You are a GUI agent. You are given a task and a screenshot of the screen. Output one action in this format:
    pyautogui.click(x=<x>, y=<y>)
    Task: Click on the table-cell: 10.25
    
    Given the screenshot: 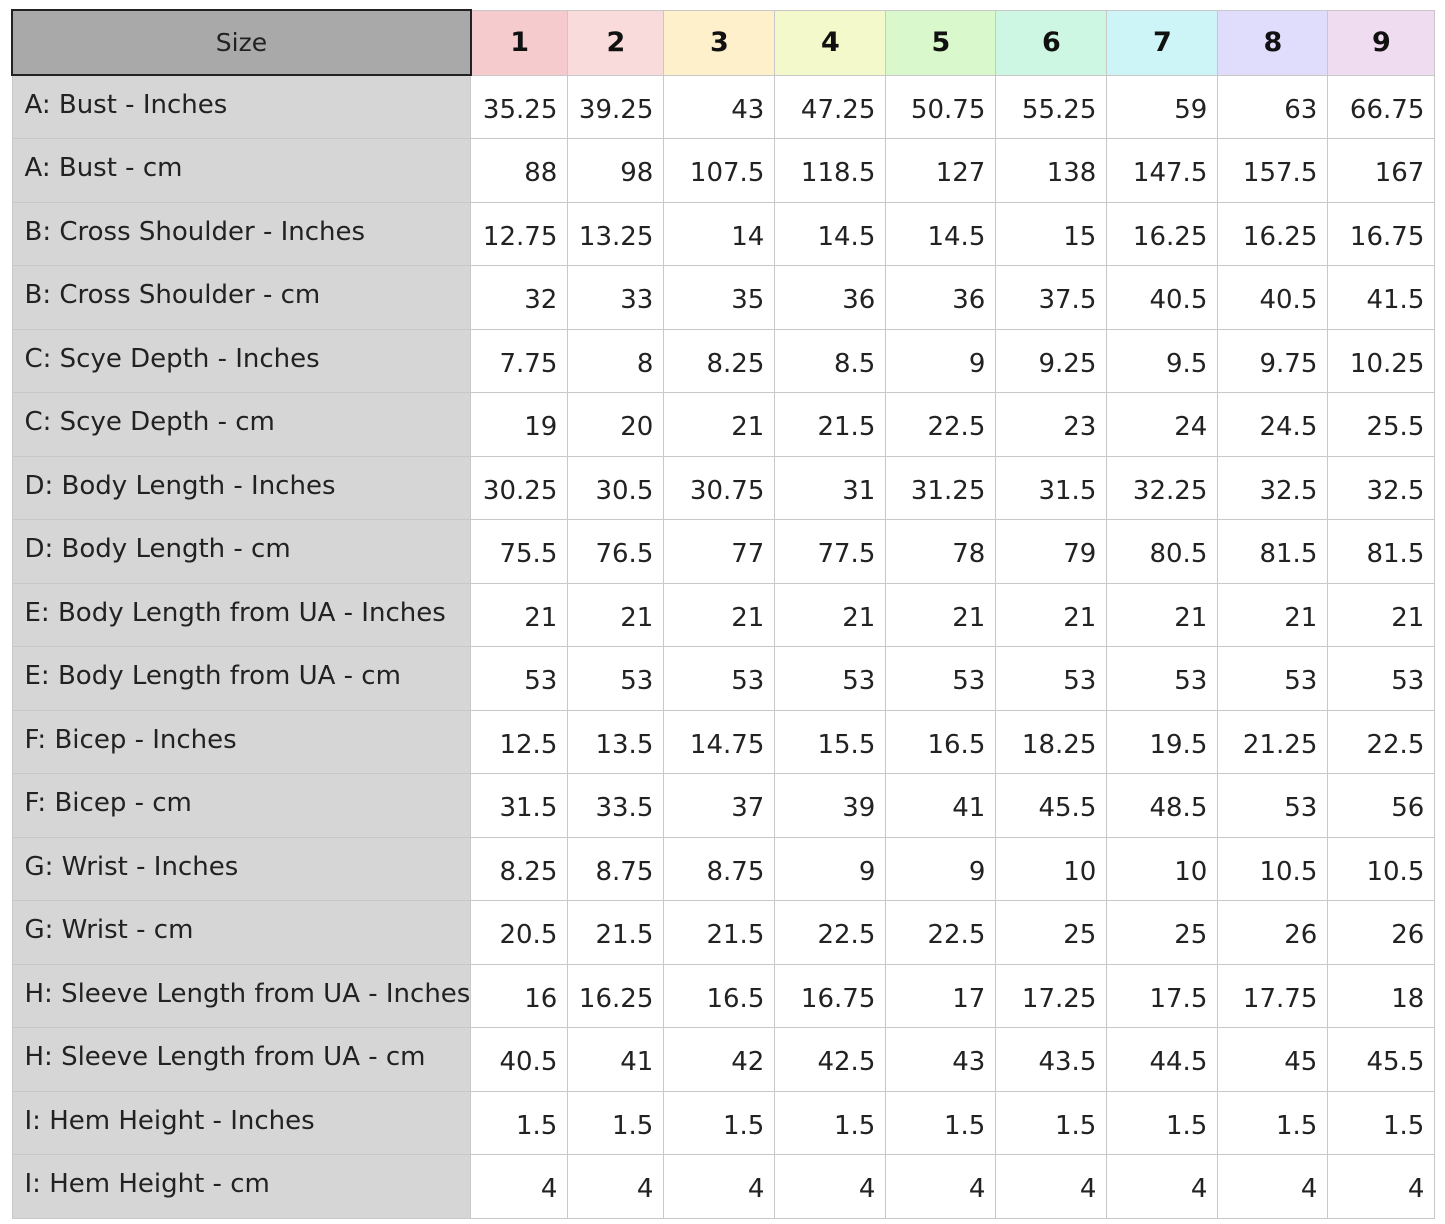 What is the action you would take?
    pyautogui.click(x=1381, y=360)
    